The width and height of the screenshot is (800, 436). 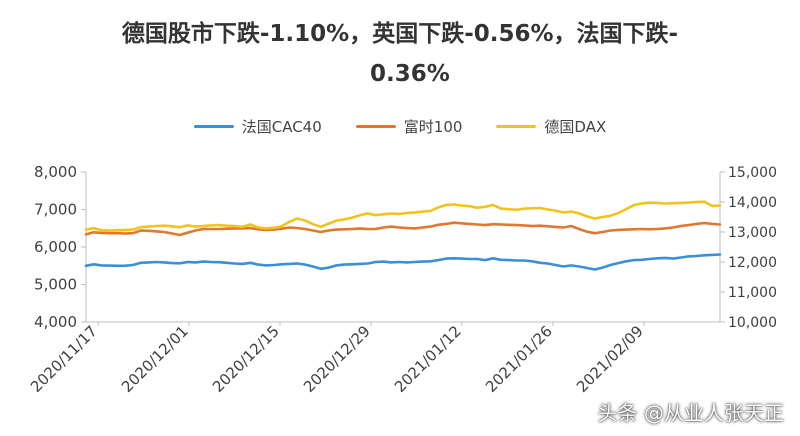 I want to click on legend-swatch-dax, so click(x=516, y=126).